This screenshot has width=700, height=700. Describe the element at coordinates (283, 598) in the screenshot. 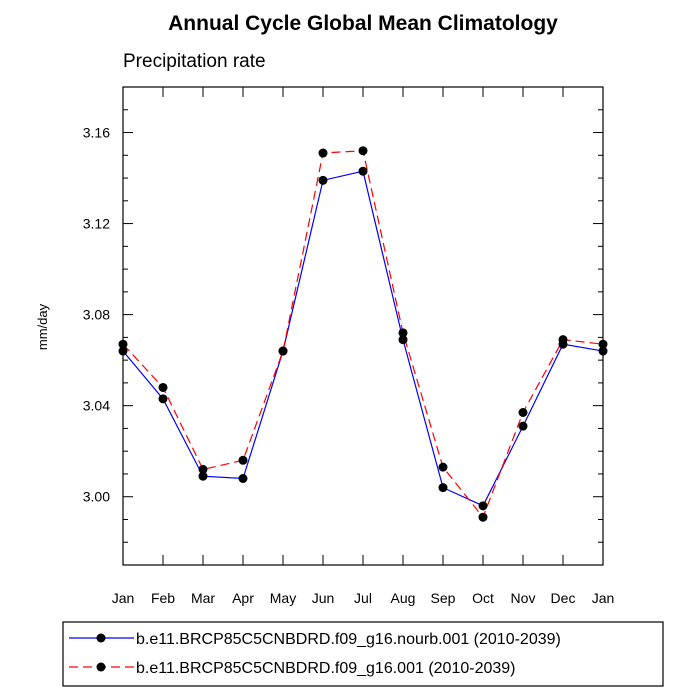

I see `x-tick-label: May` at that location.